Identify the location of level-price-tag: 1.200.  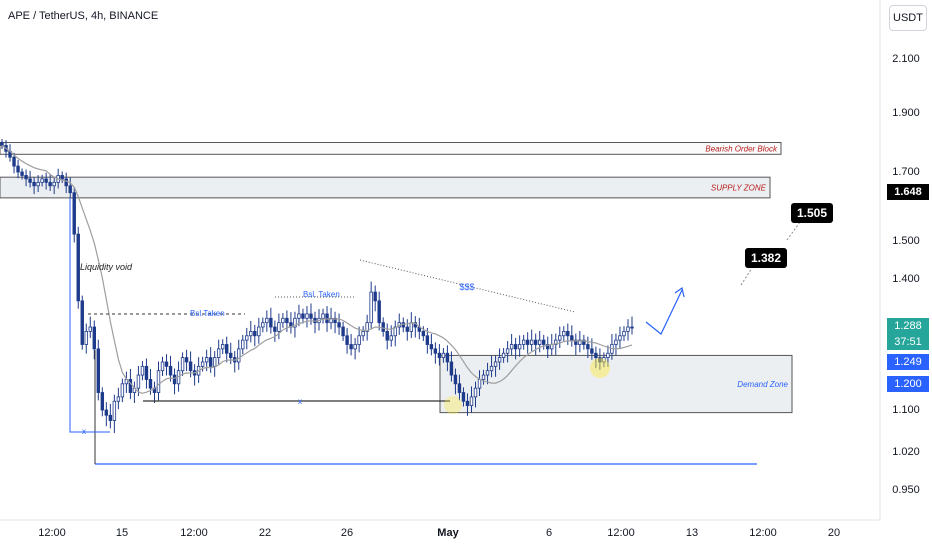
(908, 384).